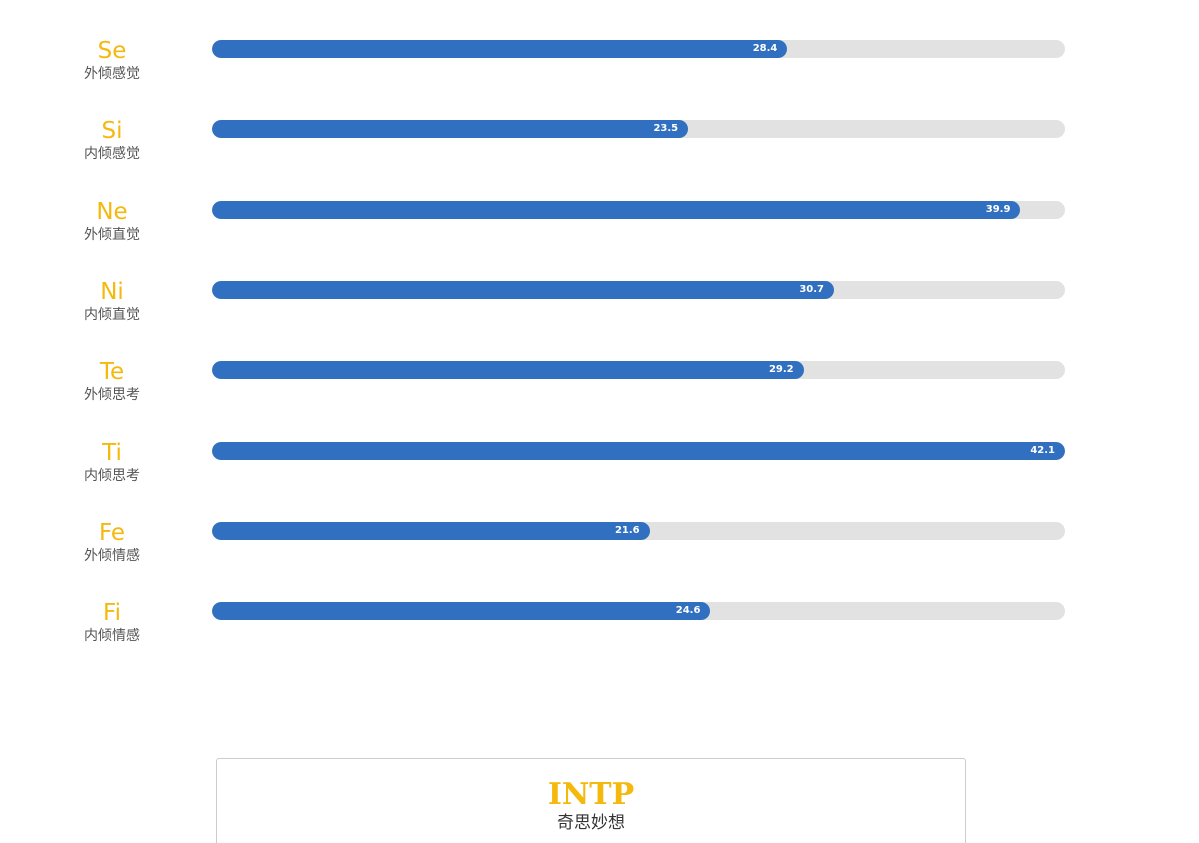 Image resolution: width=1199 pixels, height=843 pixels. What do you see at coordinates (599, 550) in the screenshot?
I see `function-row-fe: Fe 外倾情感 21.6` at bounding box center [599, 550].